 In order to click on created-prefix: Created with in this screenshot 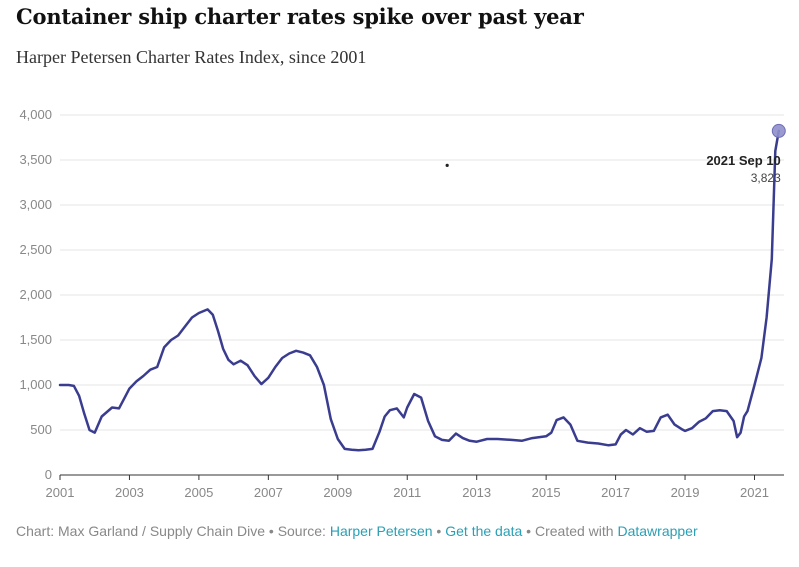, I will do `click(576, 531)`.